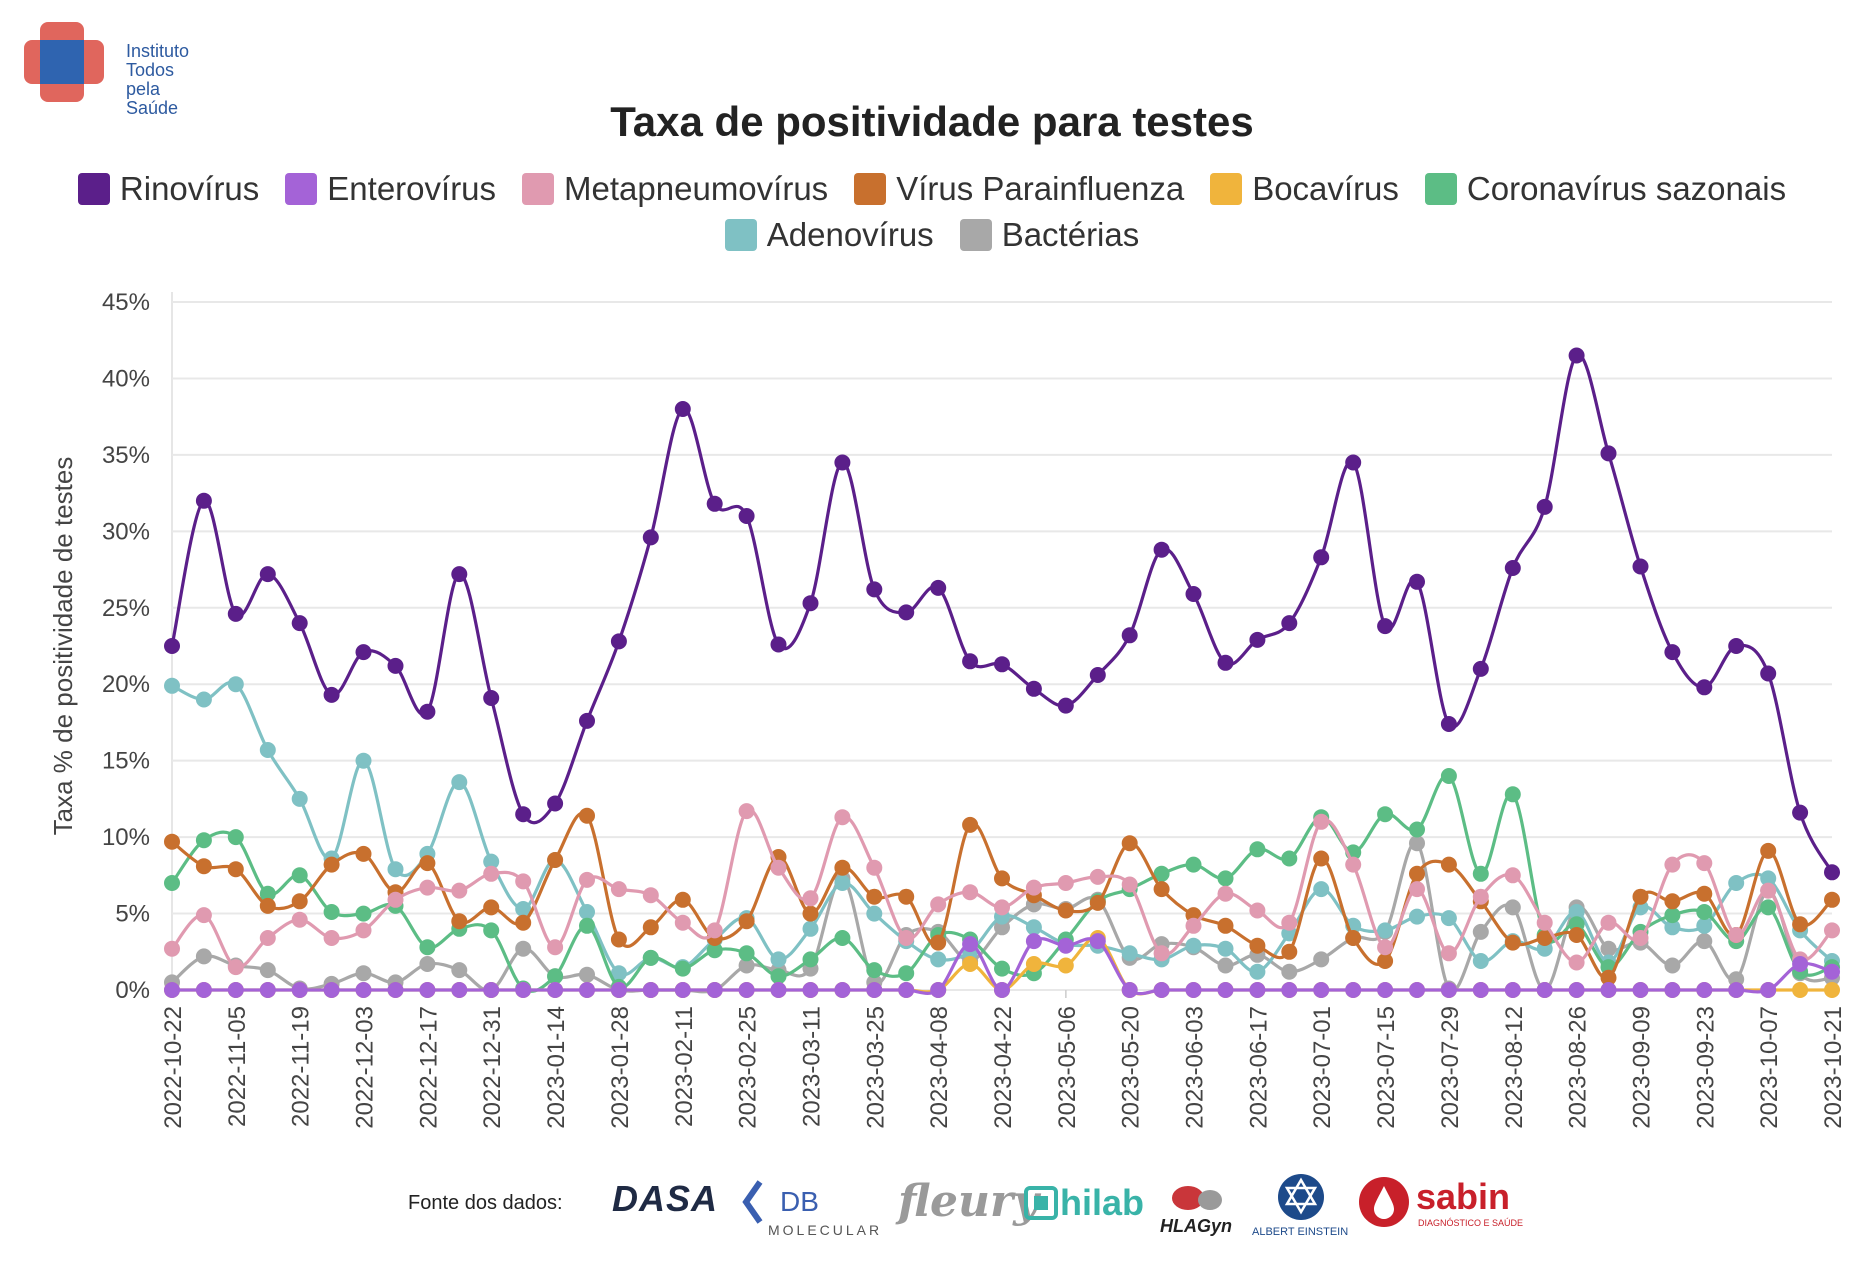 The height and width of the screenshot is (1268, 1864). I want to click on logo-line: pela, so click(143, 89).